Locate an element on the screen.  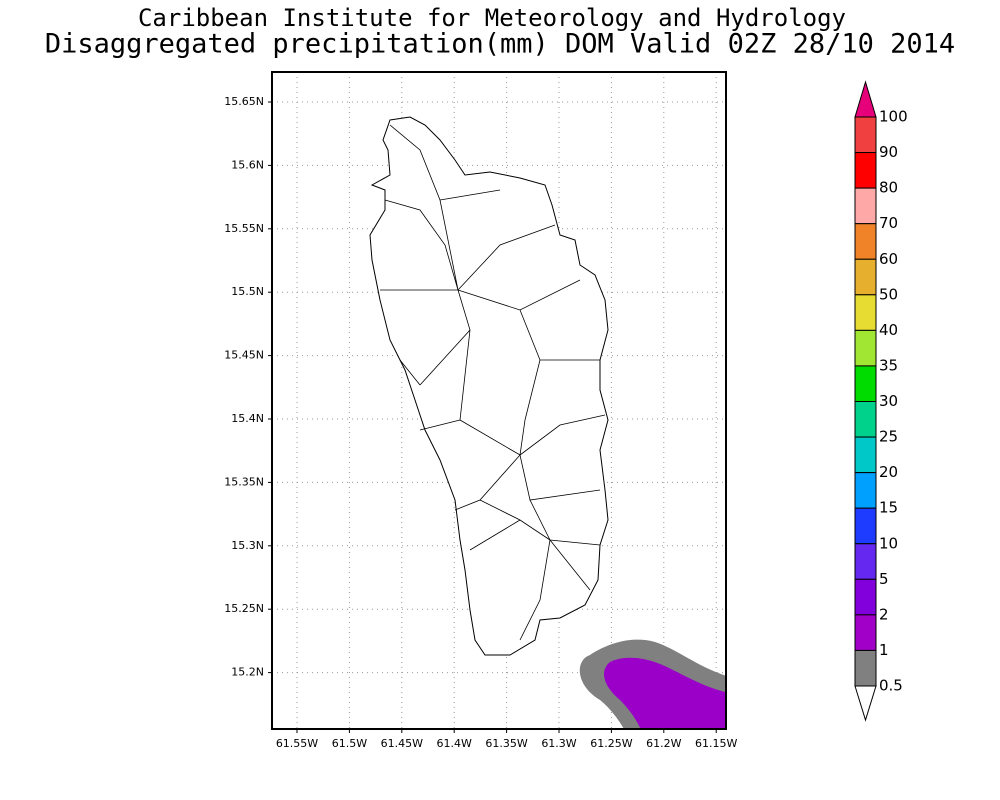
precip-area is located at coordinates (652, 684).